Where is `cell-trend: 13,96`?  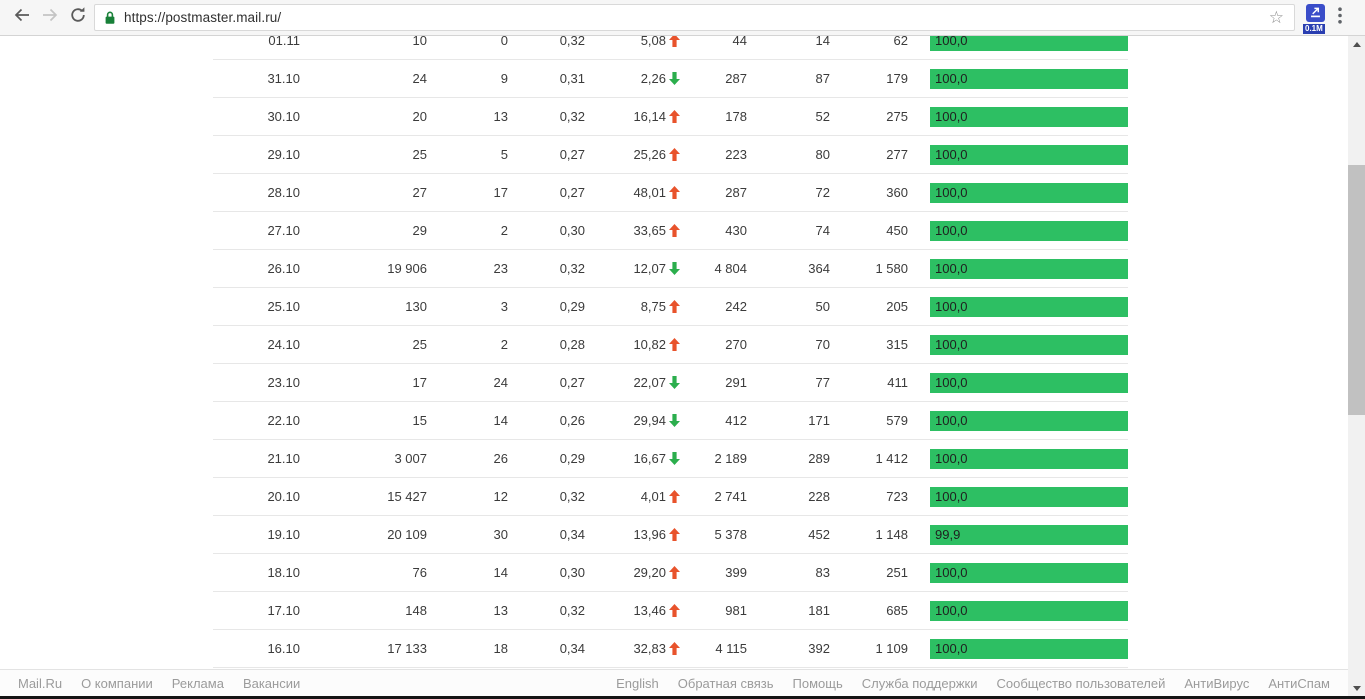
cell-trend: 13,96 is located at coordinates (632, 534).